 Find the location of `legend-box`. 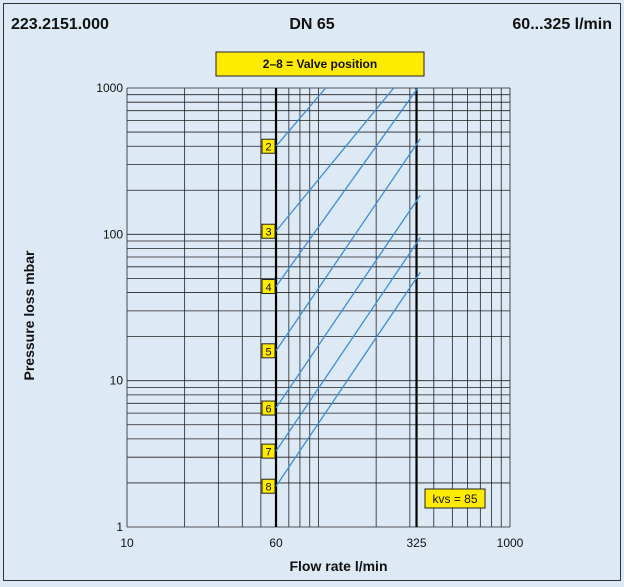

legend-box is located at coordinates (320, 64).